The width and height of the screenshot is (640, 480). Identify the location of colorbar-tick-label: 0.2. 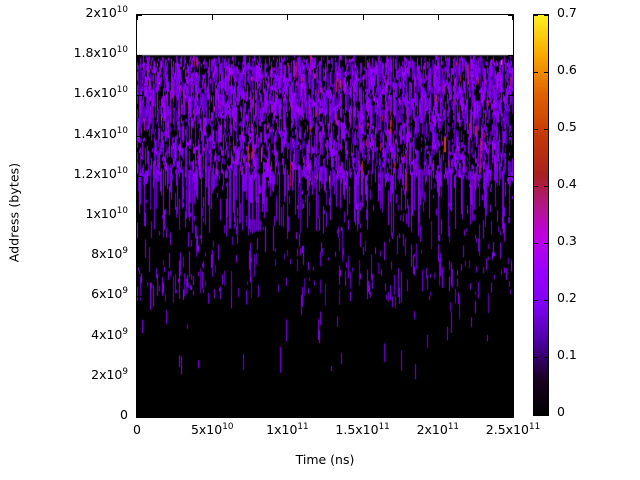
(567, 297).